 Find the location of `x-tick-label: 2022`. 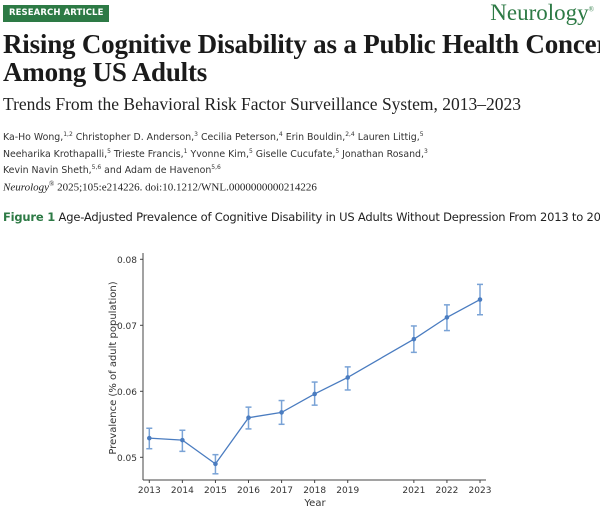

x-tick-label: 2022 is located at coordinates (446, 491).